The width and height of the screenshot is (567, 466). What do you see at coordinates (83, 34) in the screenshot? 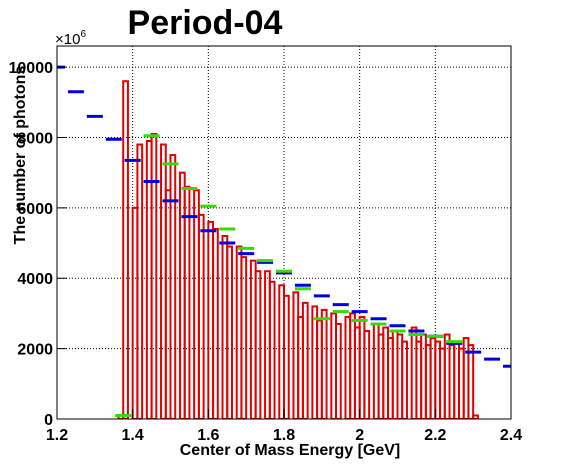
I see `multiplier-exponent: 6` at bounding box center [83, 34].